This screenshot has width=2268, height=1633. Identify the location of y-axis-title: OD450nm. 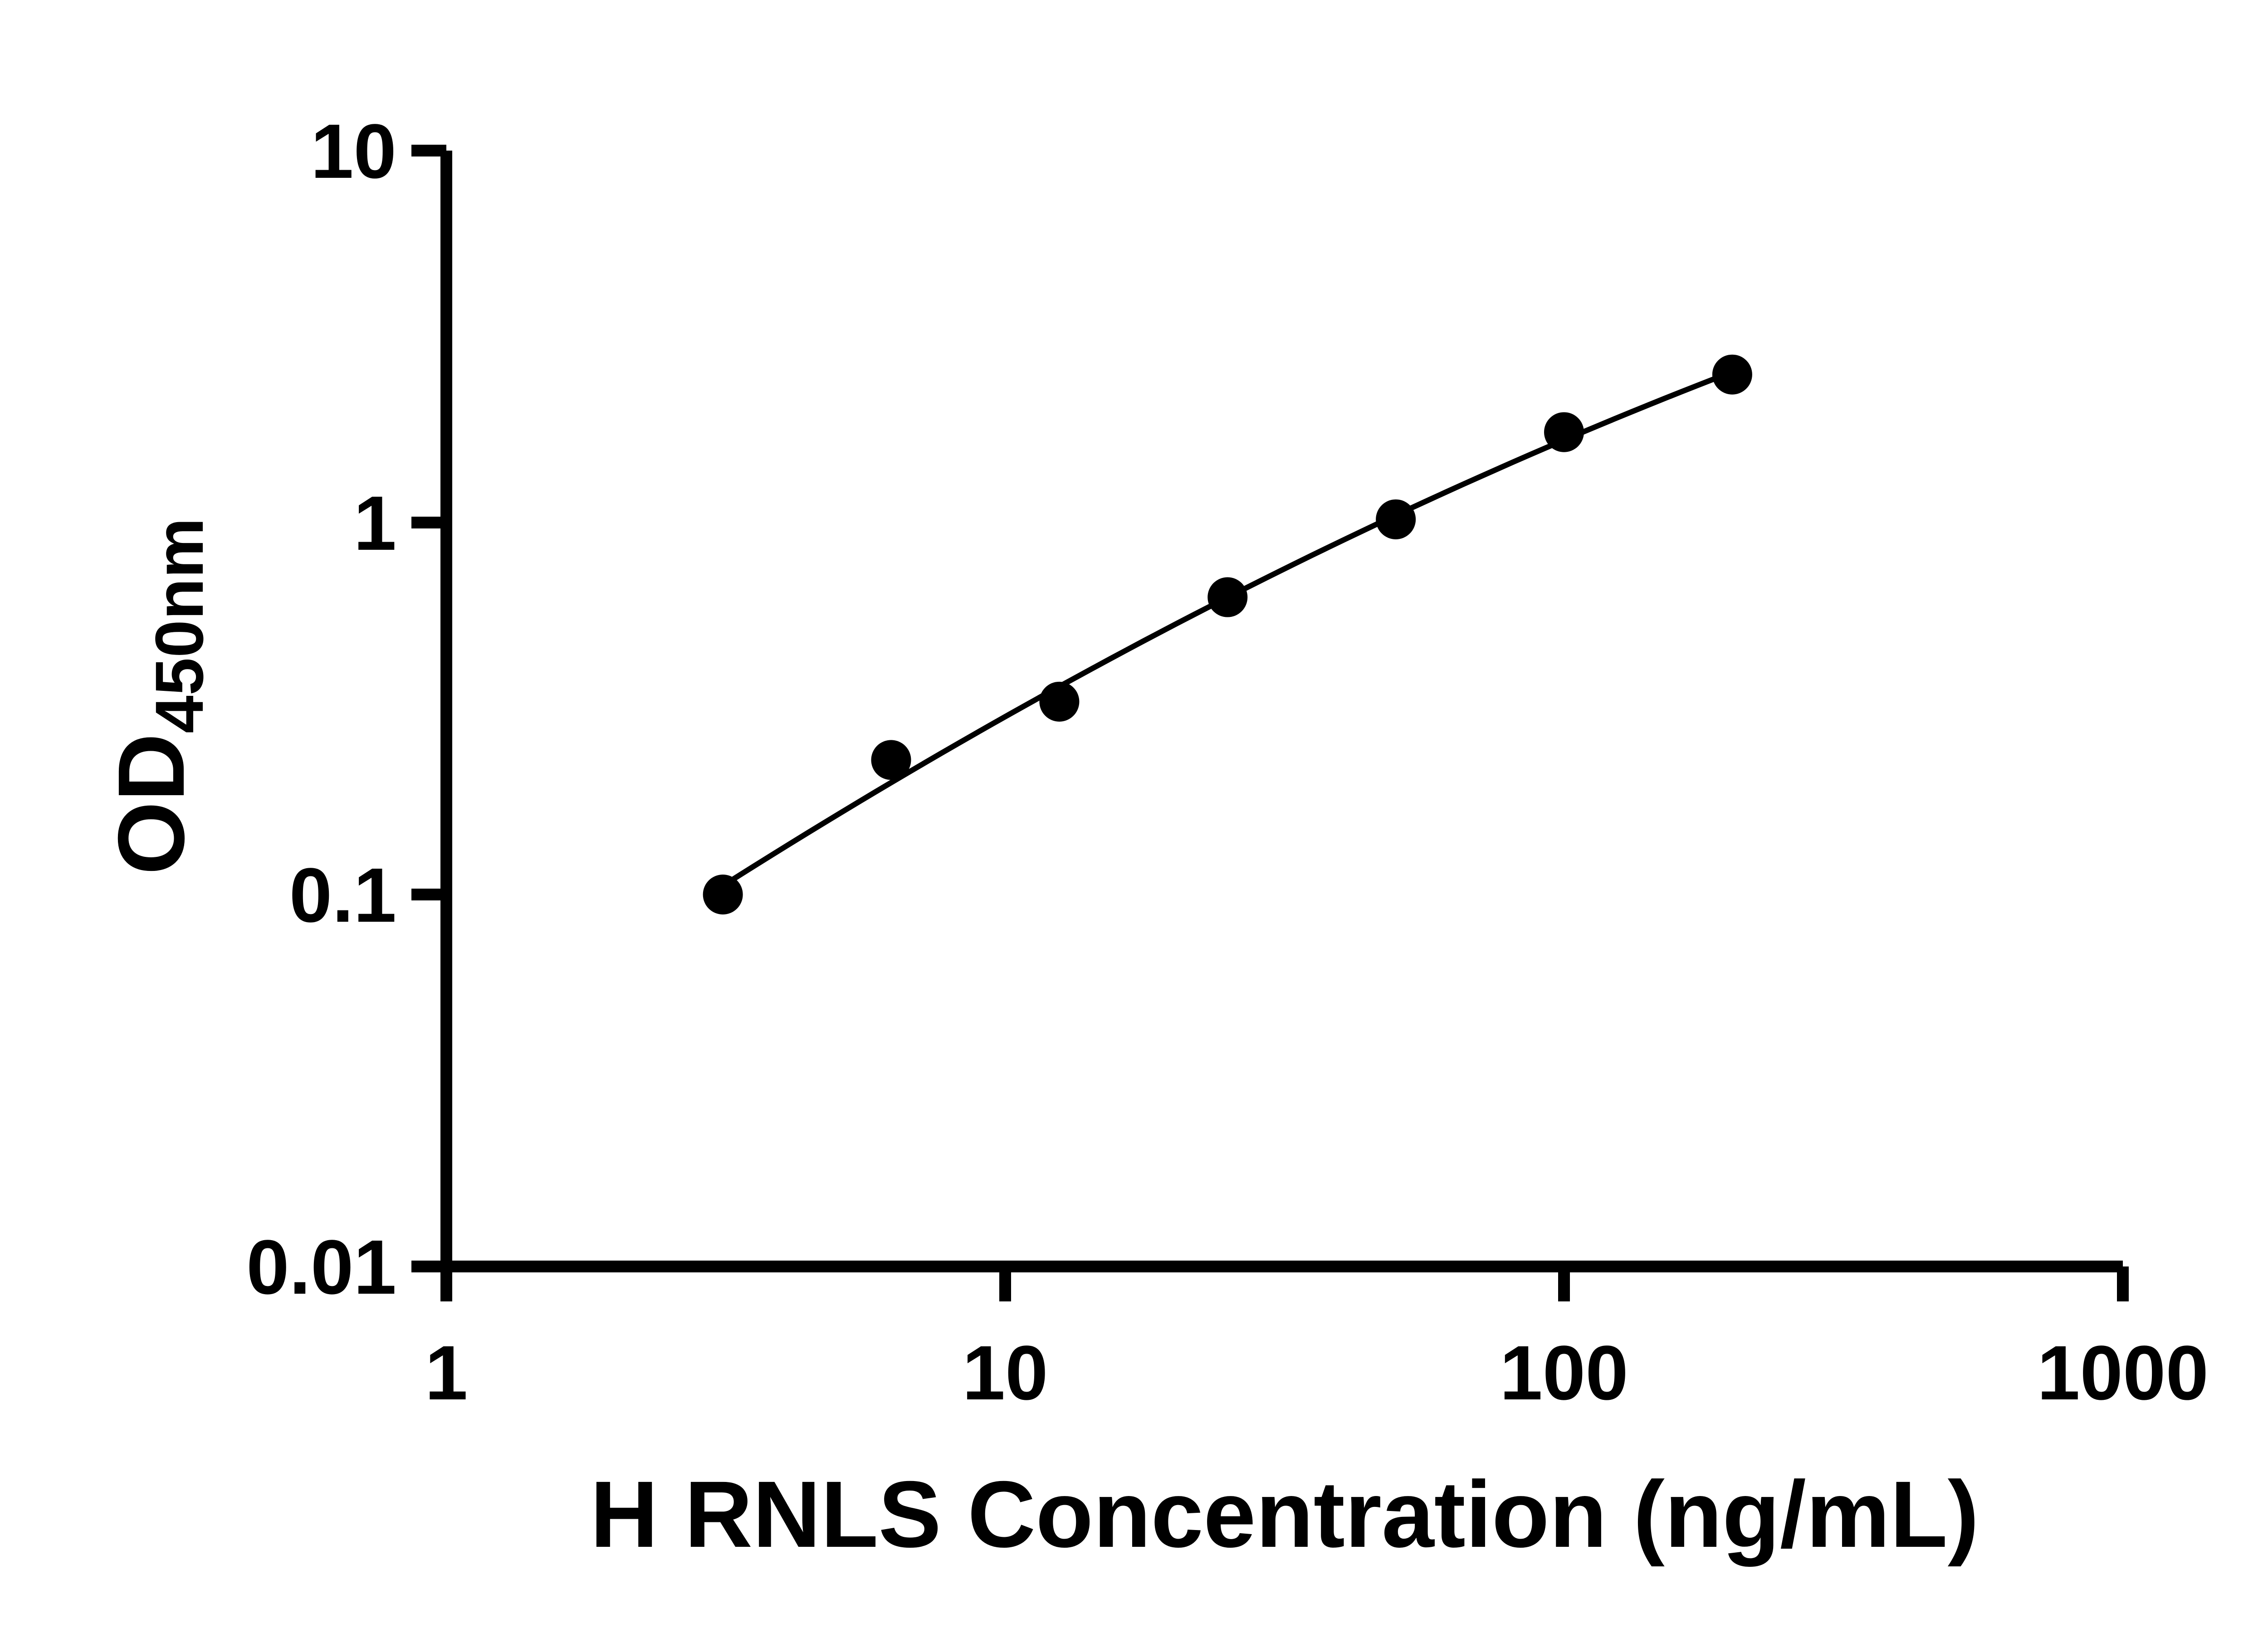
(158, 696).